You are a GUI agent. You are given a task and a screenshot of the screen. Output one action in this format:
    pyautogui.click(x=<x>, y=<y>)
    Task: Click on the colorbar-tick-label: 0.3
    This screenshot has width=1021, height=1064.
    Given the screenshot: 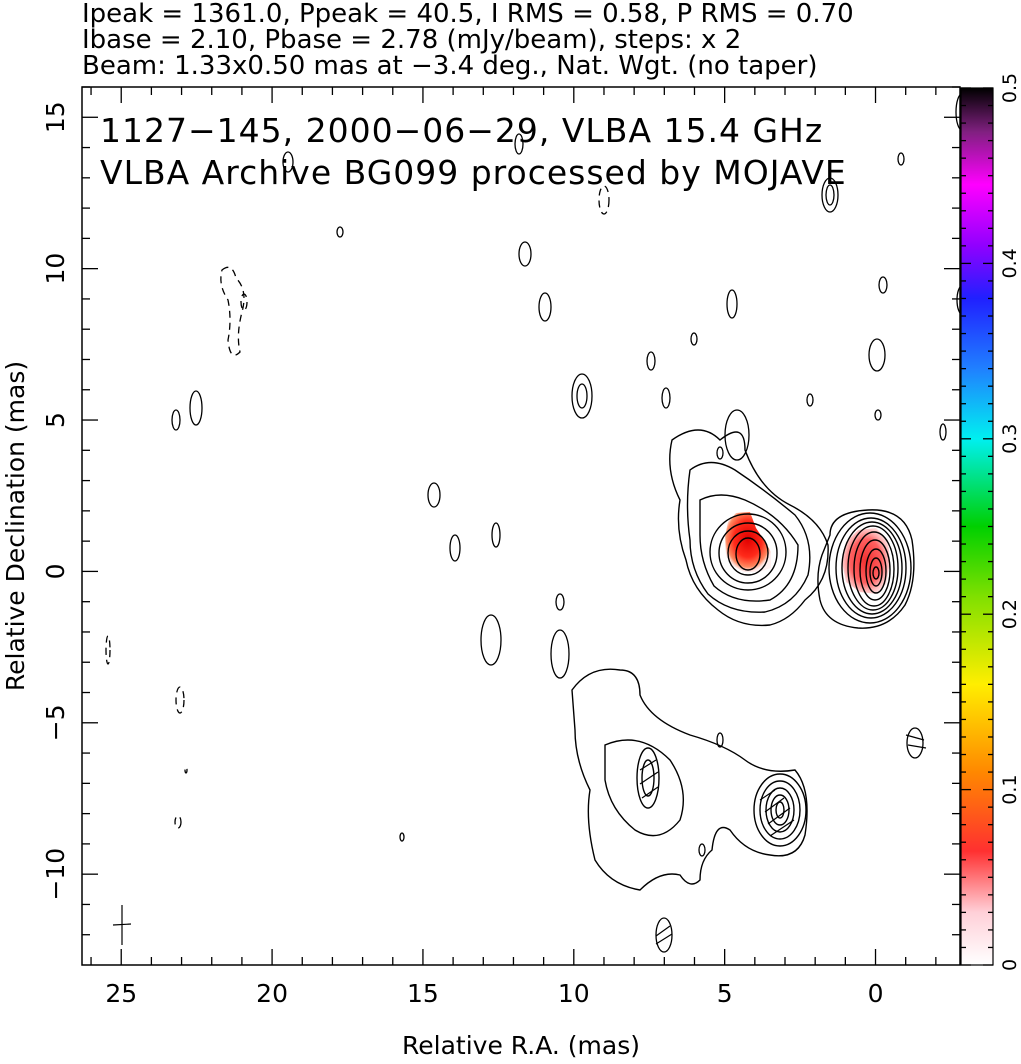 What is the action you would take?
    pyautogui.click(x=1010, y=439)
    